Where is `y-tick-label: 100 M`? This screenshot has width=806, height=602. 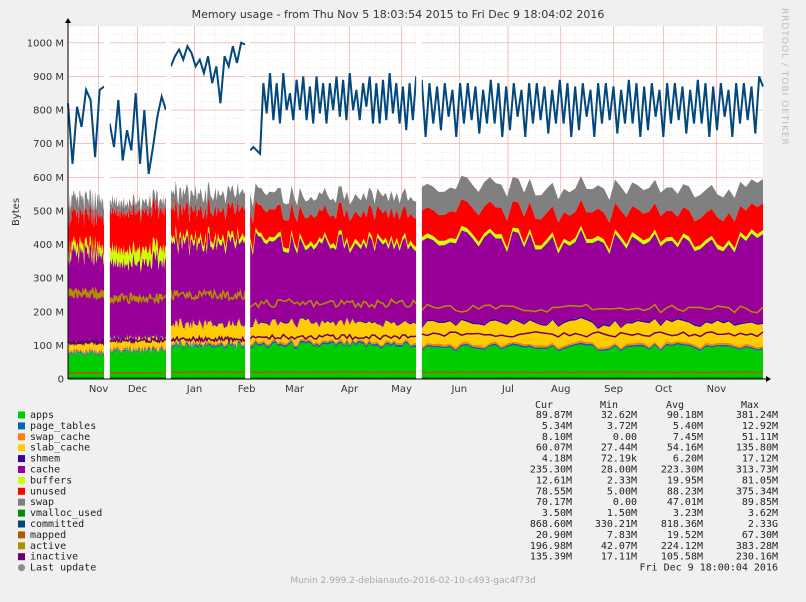 y-tick-label: 100 M is located at coordinates (48, 346).